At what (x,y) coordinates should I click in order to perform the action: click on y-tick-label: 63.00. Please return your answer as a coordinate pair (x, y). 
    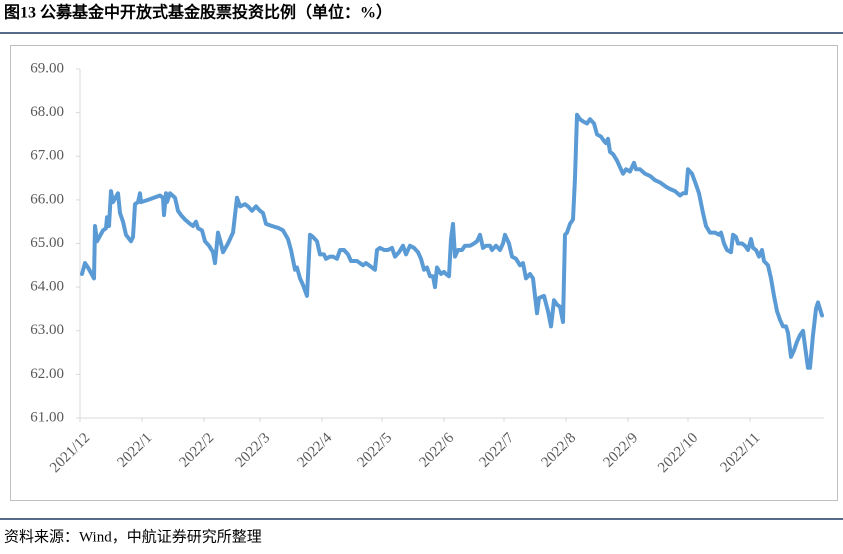
    Looking at the image, I should click on (47, 330).